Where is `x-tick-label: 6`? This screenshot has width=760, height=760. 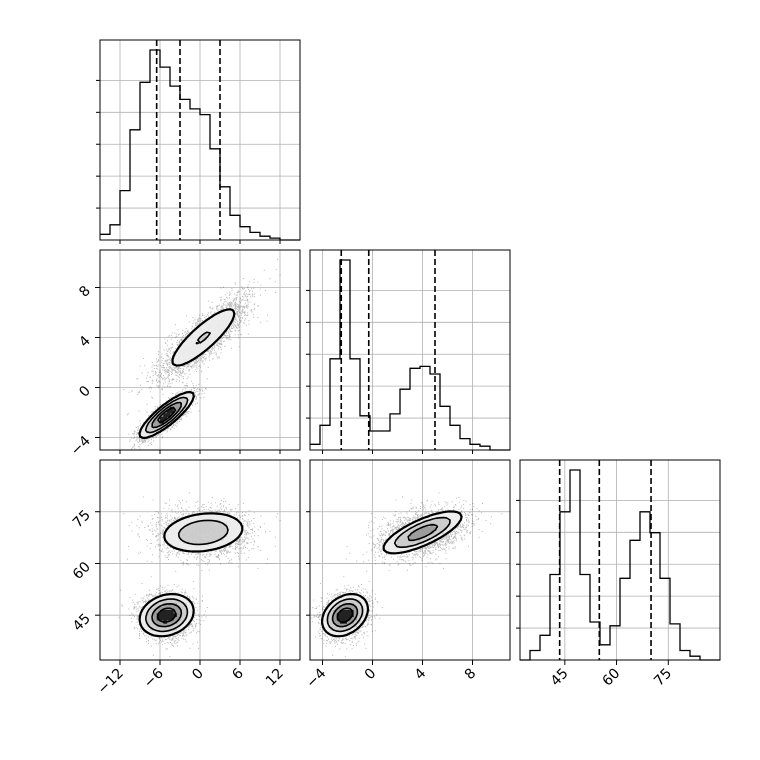 x-tick-label: 6 is located at coordinates (238, 674).